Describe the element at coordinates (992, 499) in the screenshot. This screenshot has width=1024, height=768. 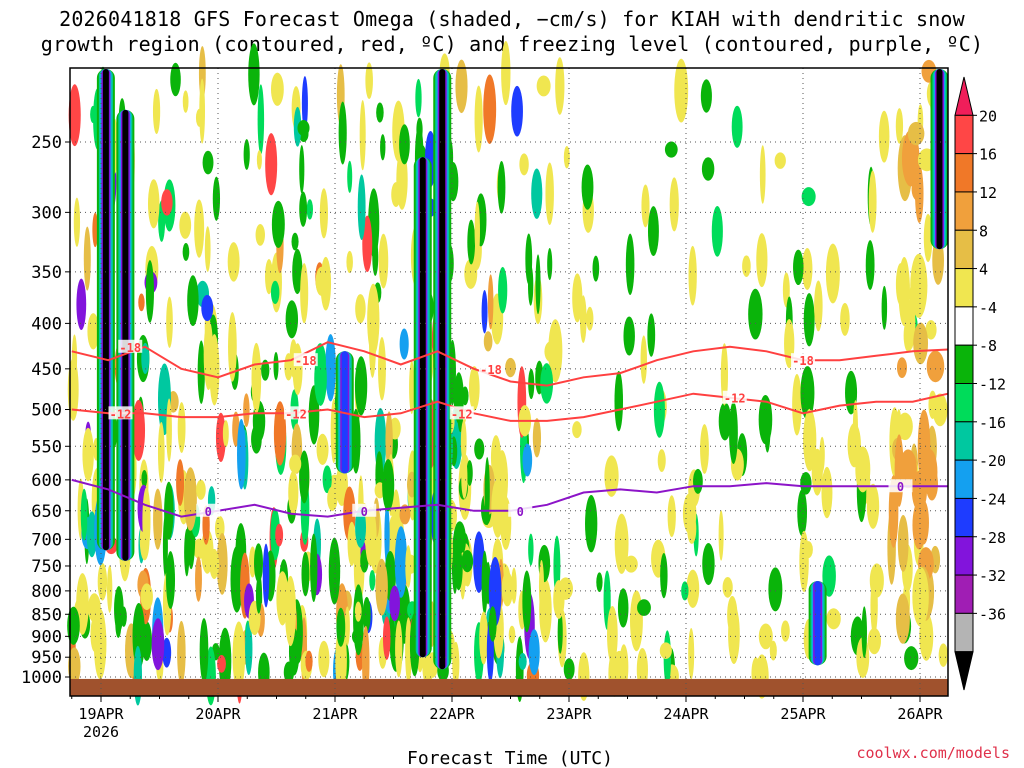
I see `colorbar-label: -24` at that location.